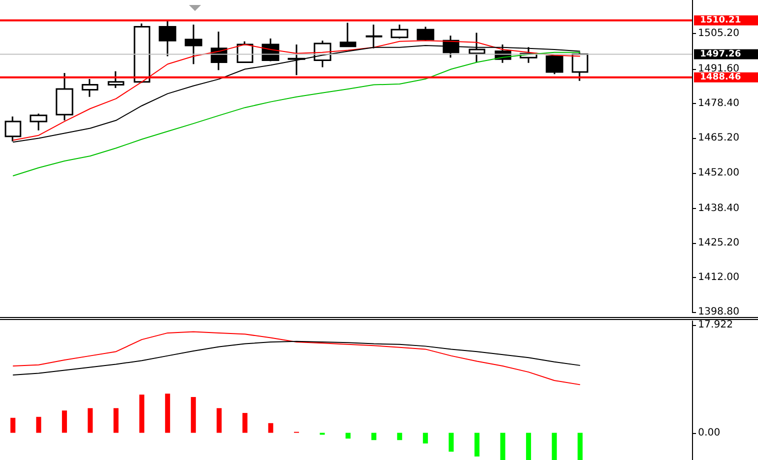  Describe the element at coordinates (719, 312) in the screenshot. I see `y-tick-label: 1398.80` at that location.